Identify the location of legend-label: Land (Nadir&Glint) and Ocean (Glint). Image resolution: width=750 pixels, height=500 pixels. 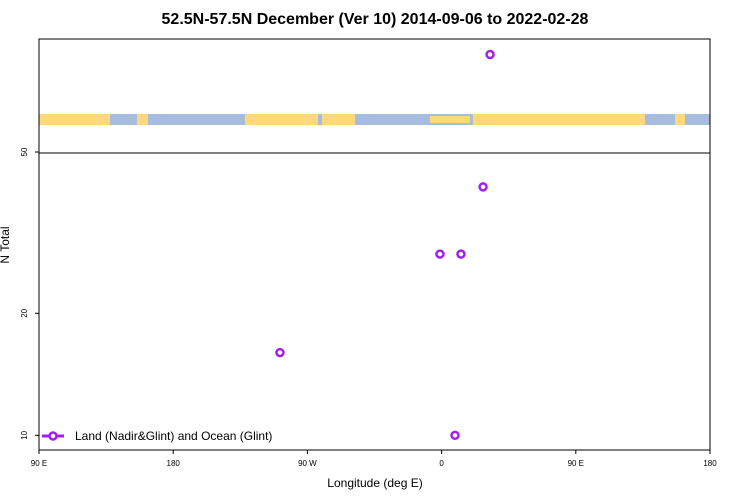
(173, 436).